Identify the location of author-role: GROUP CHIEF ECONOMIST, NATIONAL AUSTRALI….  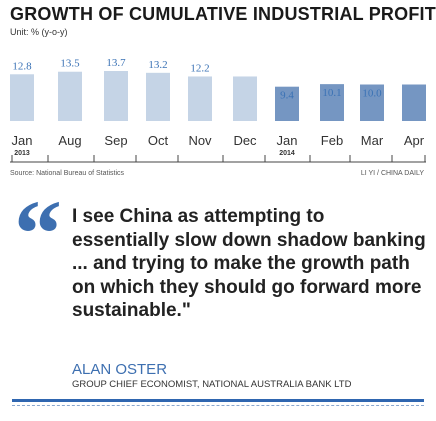
(212, 384).